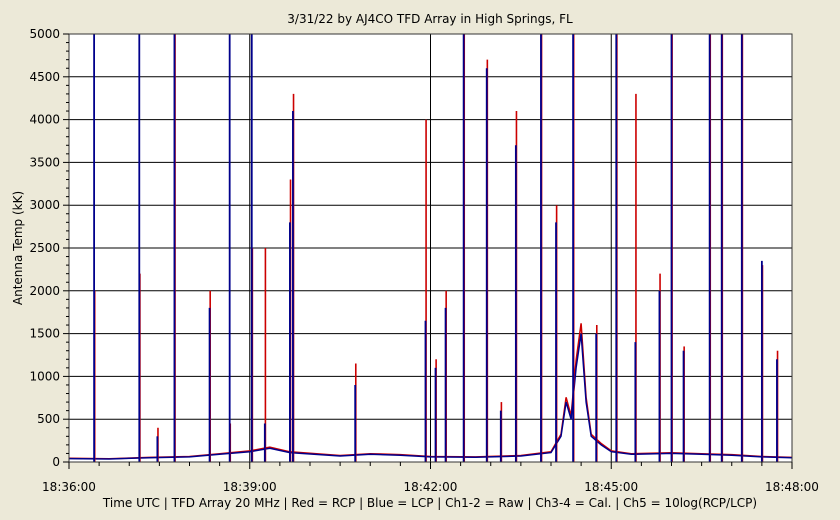 This screenshot has width=840, height=520. I want to click on y-tick-label: 500, so click(48, 419).